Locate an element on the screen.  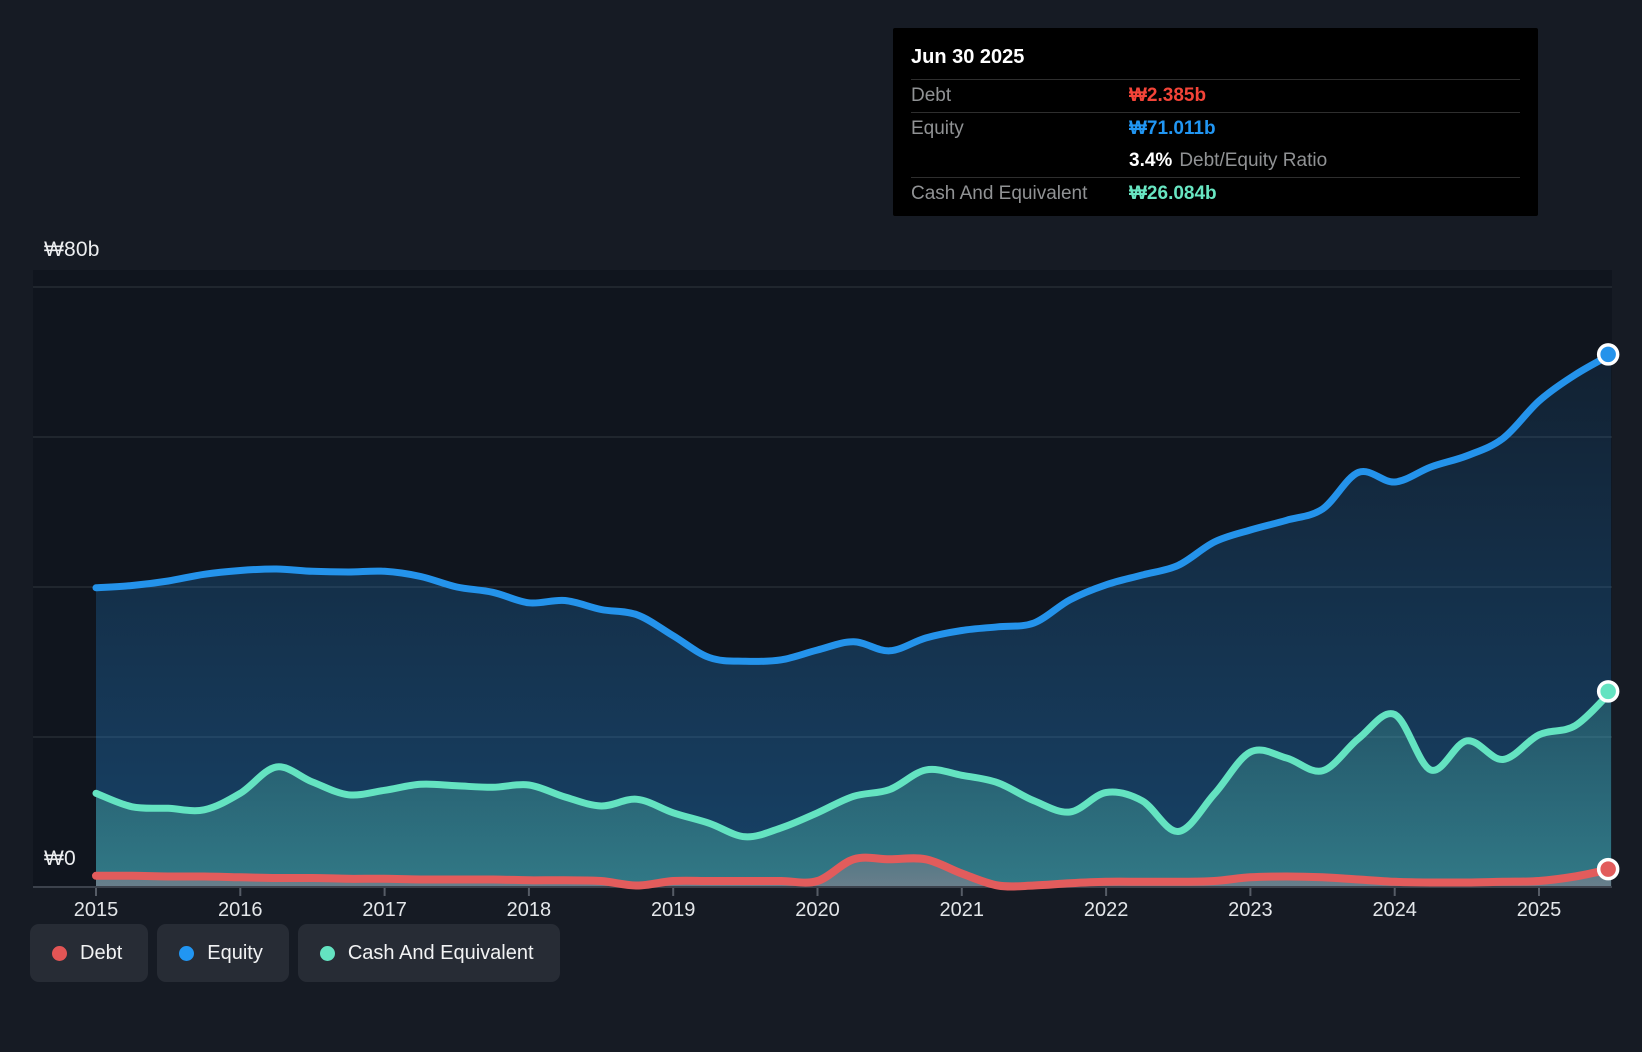
tooltip-date: Jun 30 2025 is located at coordinates (1215, 60).